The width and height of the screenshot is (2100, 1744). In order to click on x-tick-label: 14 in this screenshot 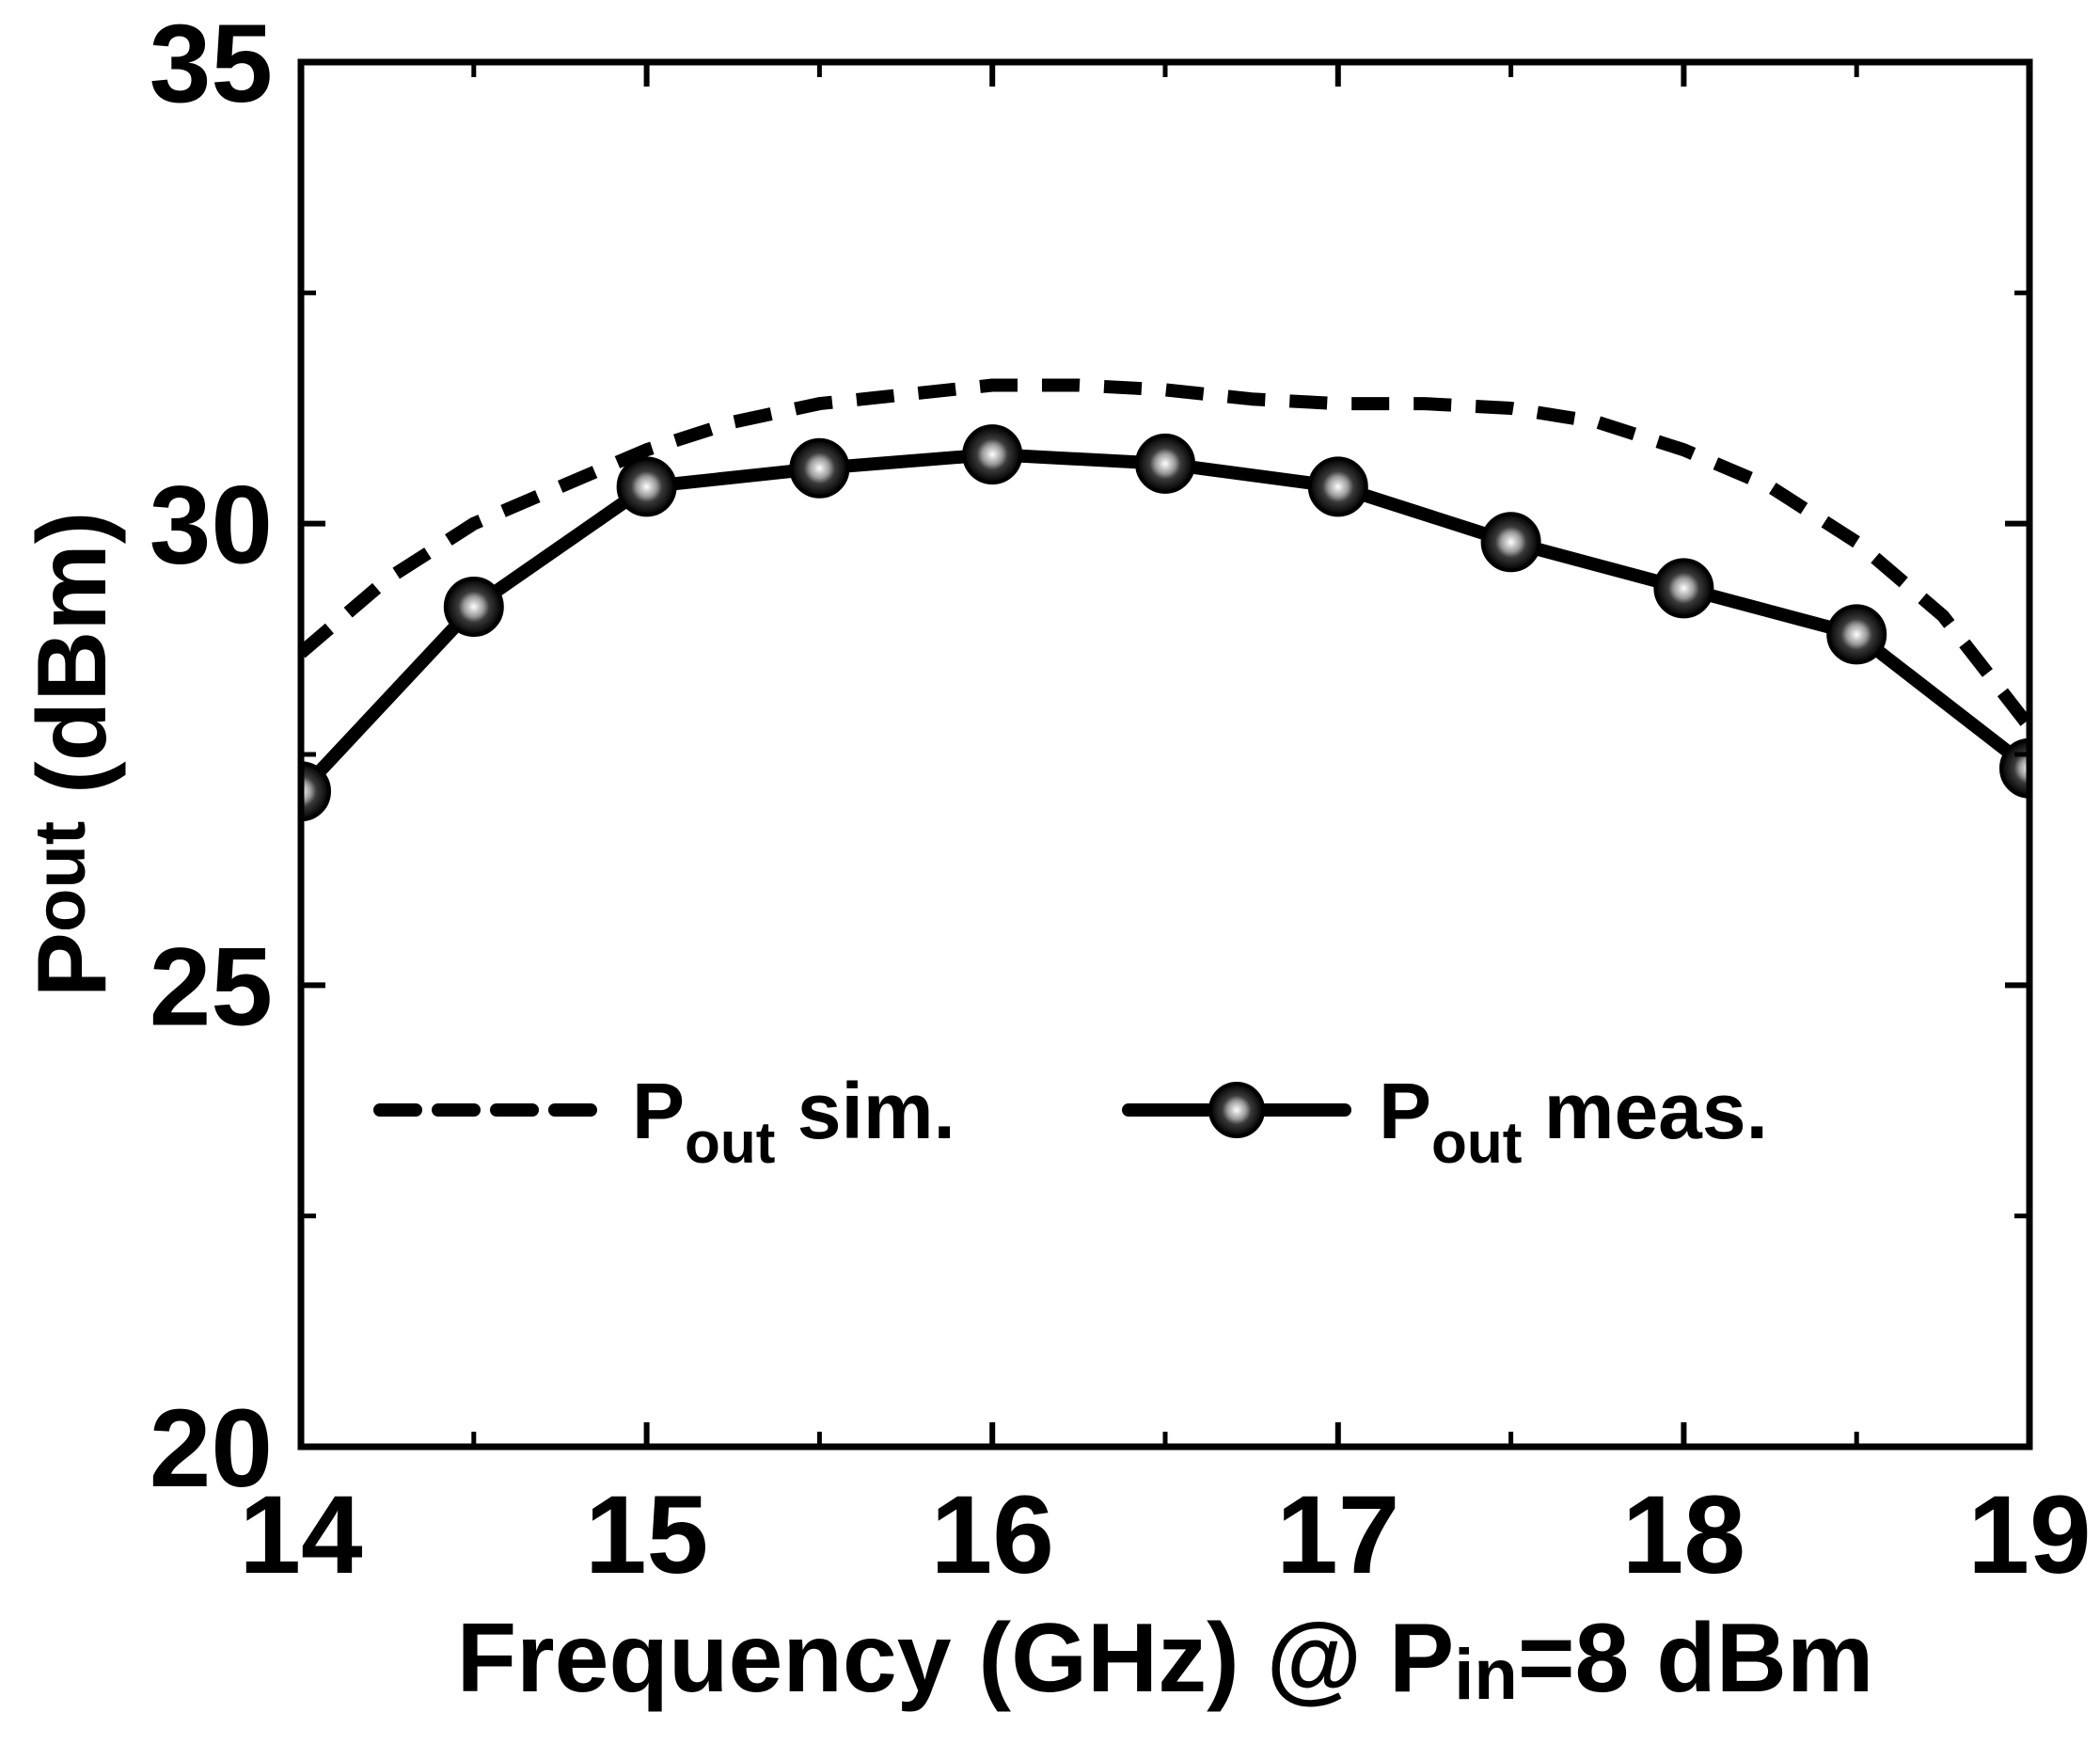, I will do `click(300, 1535)`.